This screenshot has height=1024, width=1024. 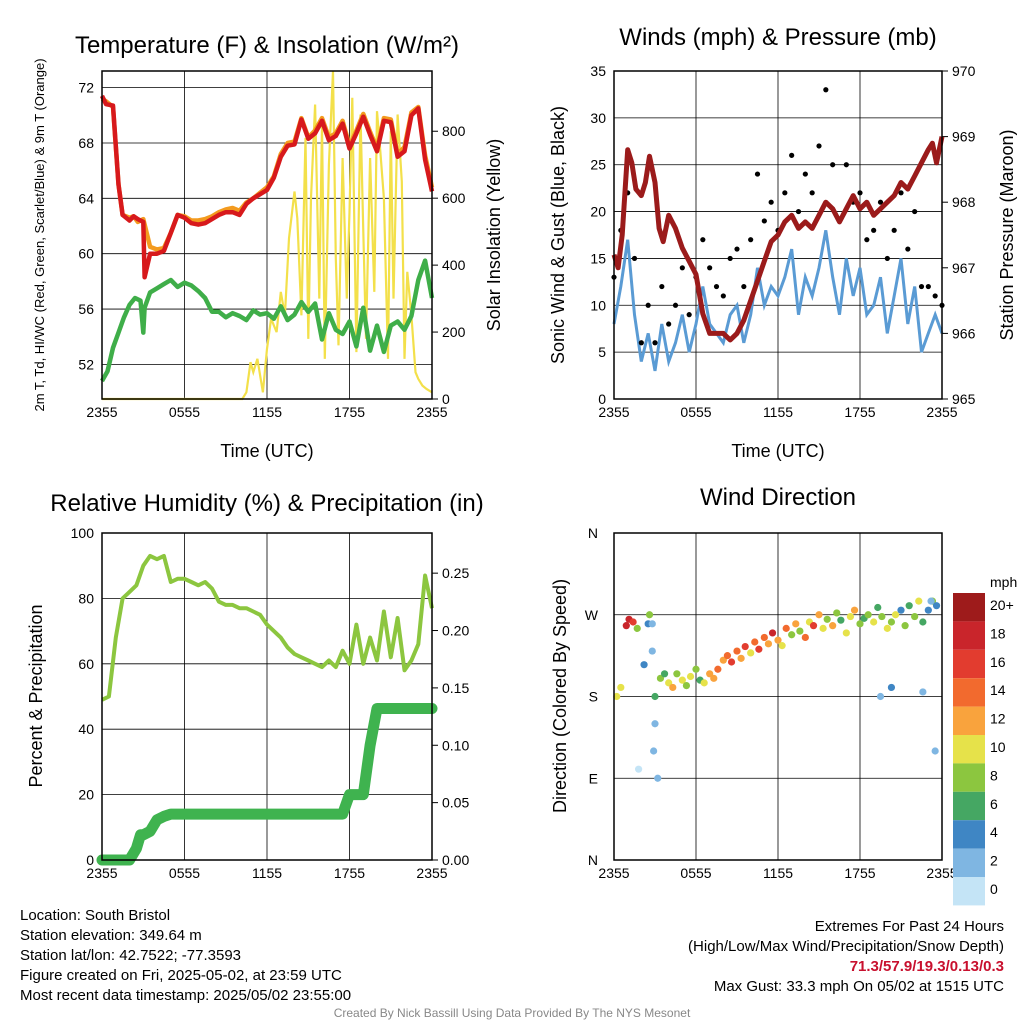 I want to click on y2-tick-label: 968, so click(x=964, y=202).